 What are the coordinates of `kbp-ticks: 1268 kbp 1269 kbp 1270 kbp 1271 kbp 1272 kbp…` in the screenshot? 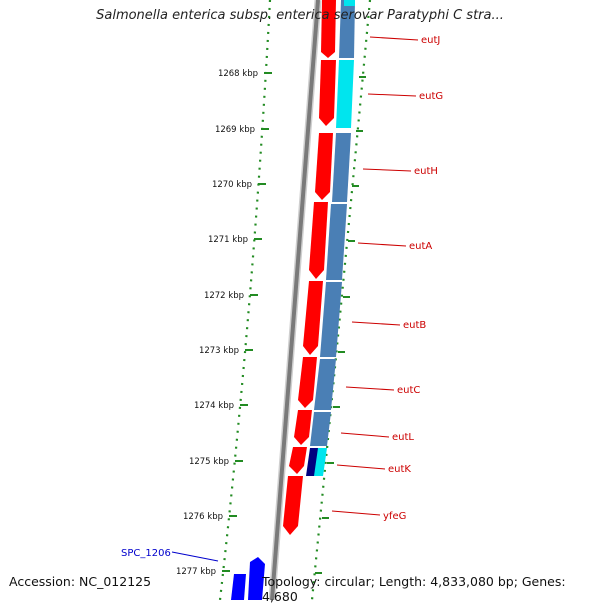 It's located at (224, 323).